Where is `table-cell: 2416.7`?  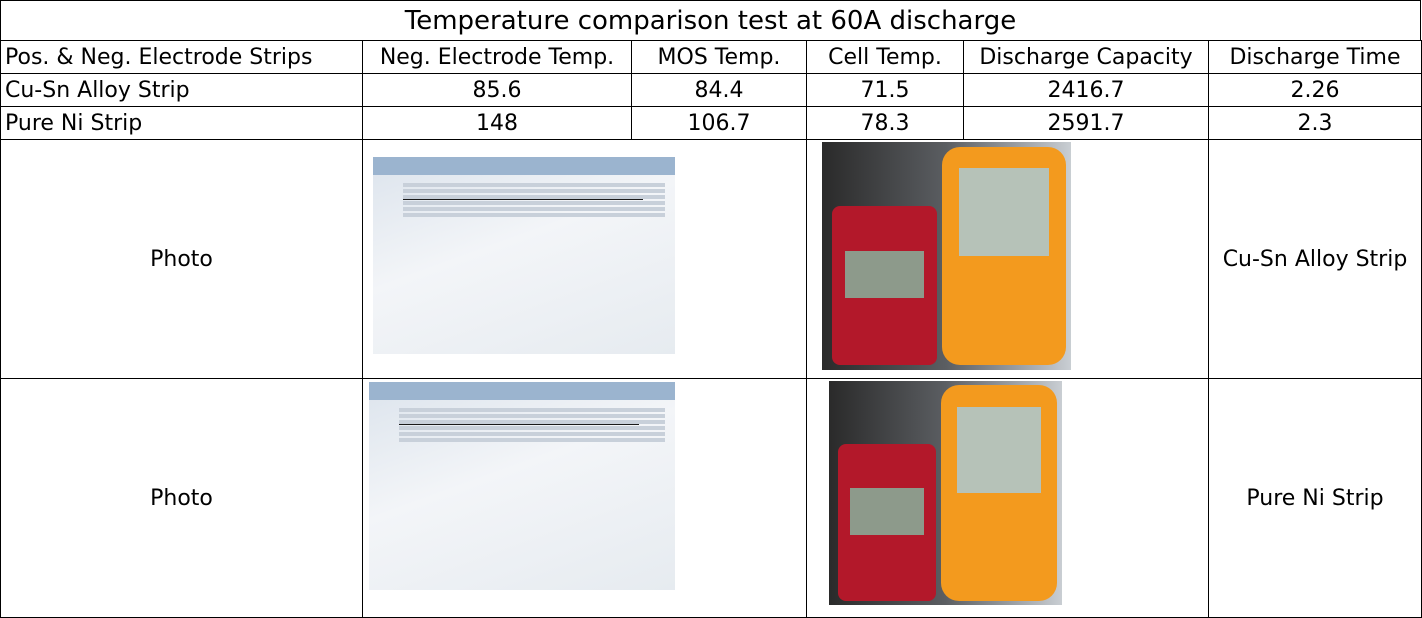 table-cell: 2416.7 is located at coordinates (1086, 90).